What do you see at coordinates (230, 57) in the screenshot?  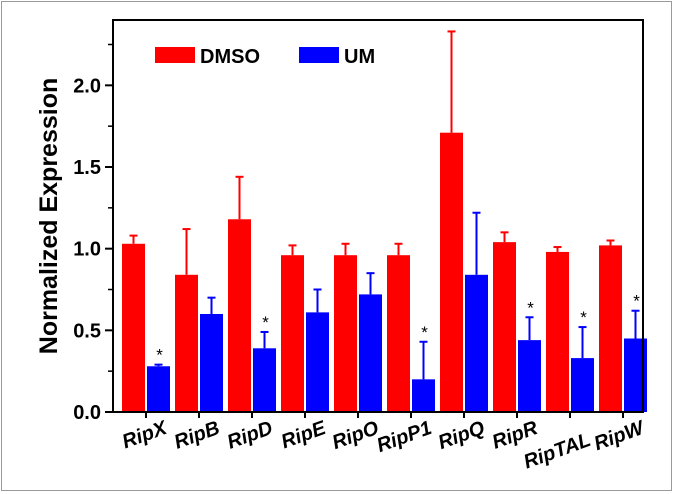 I see `legend-dmso-label: DMSO` at bounding box center [230, 57].